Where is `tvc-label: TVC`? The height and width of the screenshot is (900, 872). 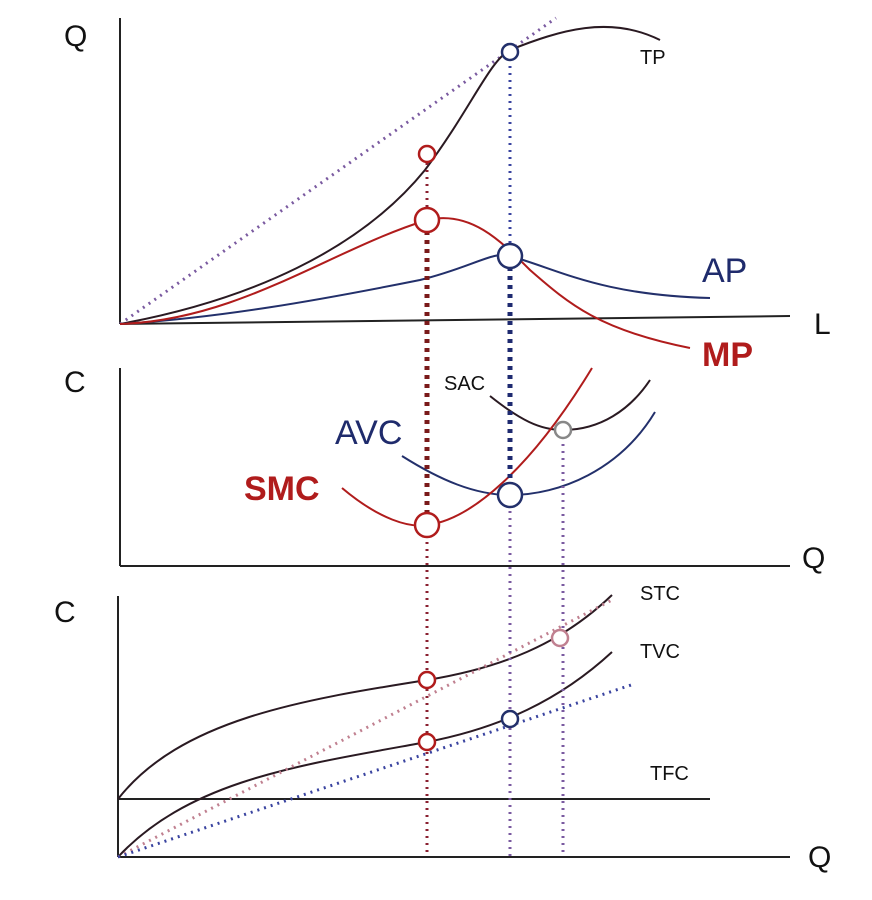 tvc-label: TVC is located at coordinates (660, 652).